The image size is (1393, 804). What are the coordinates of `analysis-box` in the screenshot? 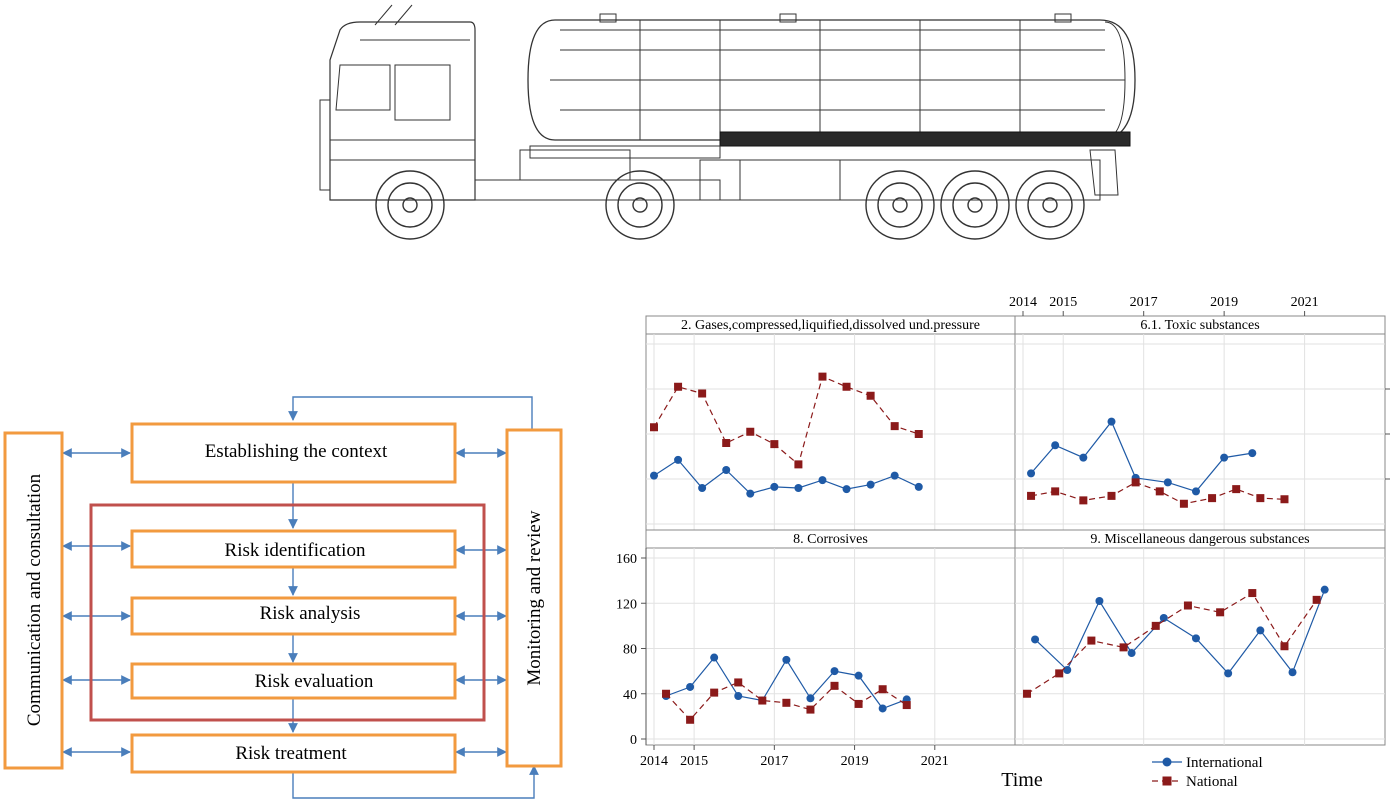 It's located at (293, 616).